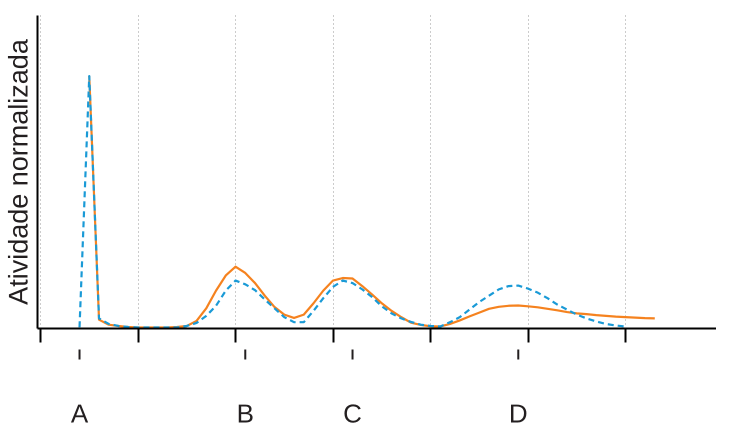  What do you see at coordinates (352, 413) in the screenshot?
I see `x-tick-label: C` at bounding box center [352, 413].